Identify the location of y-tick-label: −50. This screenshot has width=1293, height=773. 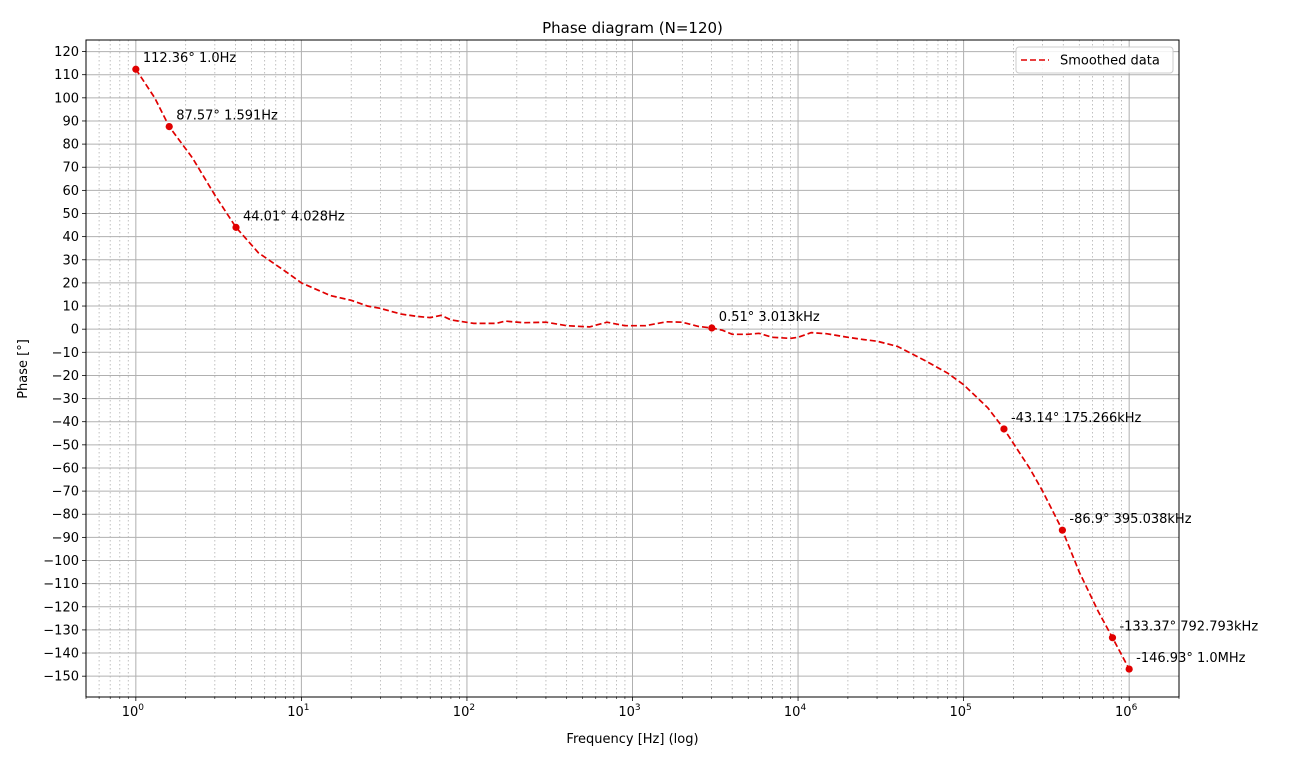
(65, 445).